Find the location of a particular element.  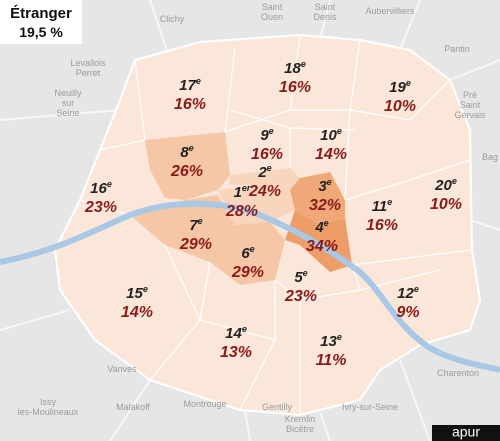

place-name: Bag is located at coordinates (490, 157).